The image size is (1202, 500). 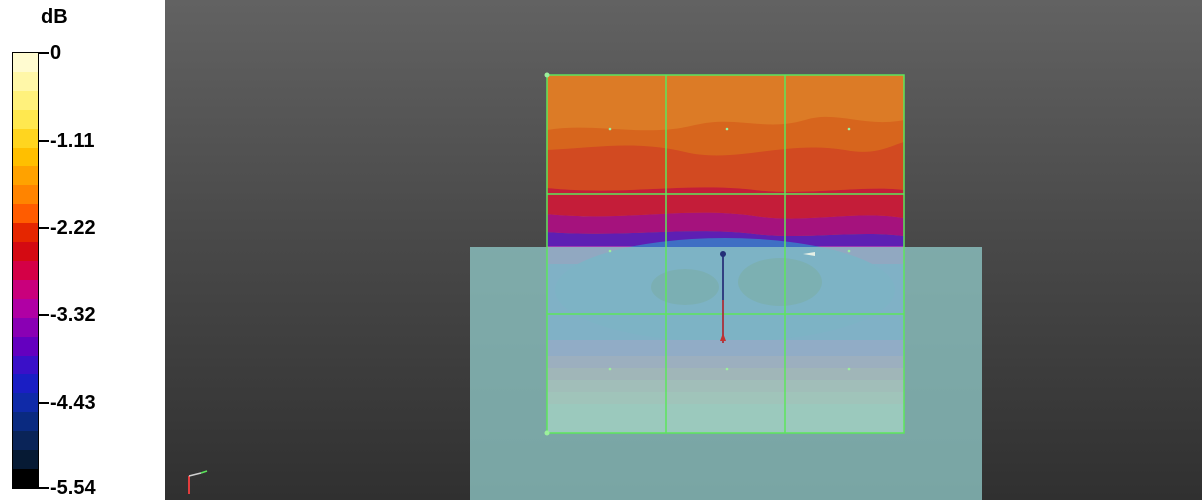 I want to click on tick-label-0: 0, so click(x=56, y=53).